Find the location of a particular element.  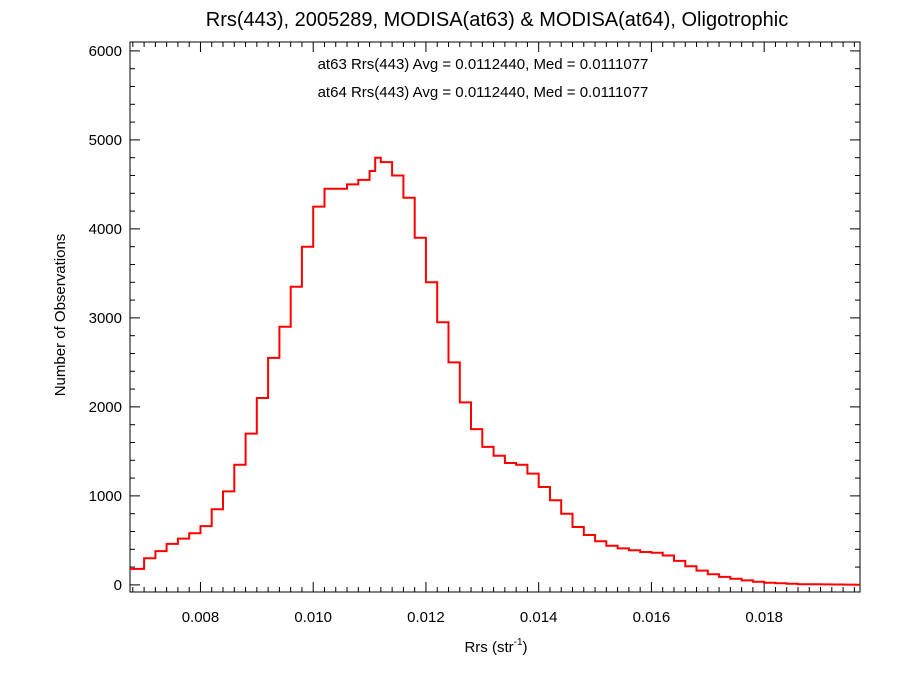

y-tick-label: 1000 is located at coordinates (105, 496).